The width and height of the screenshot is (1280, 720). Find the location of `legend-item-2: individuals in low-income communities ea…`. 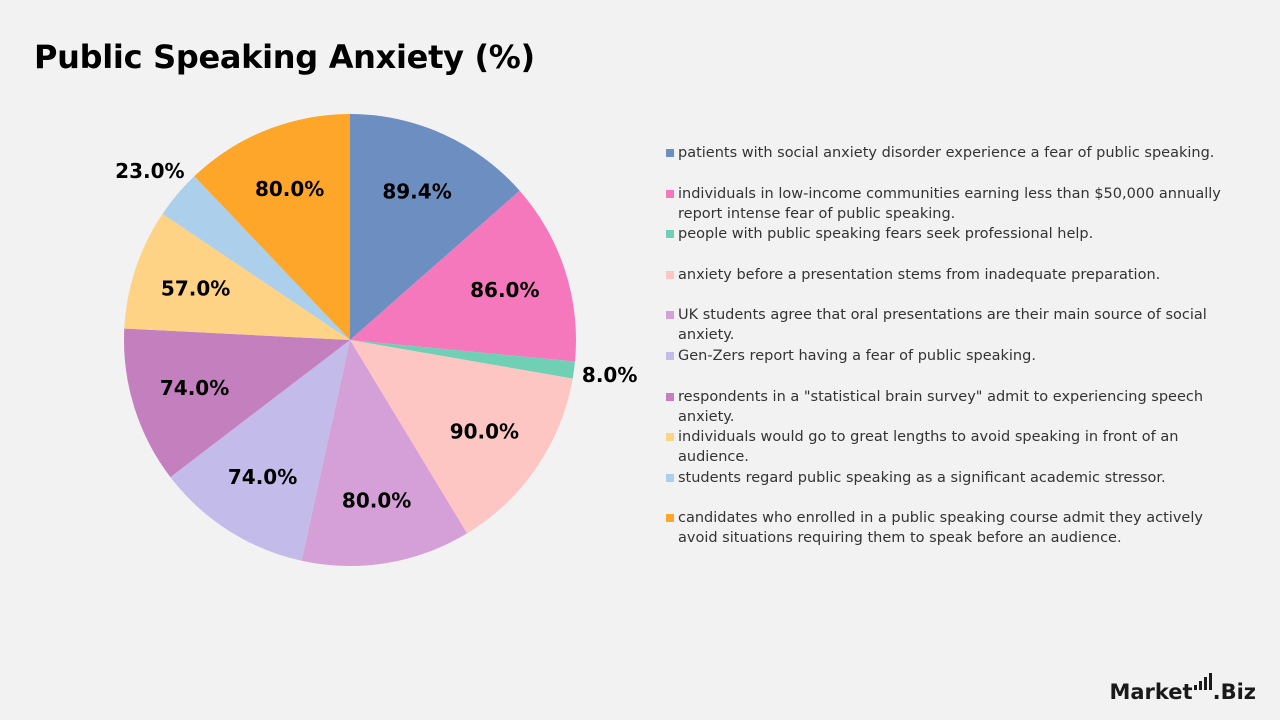

legend-item-2: individuals in low-income communities ea… is located at coordinates (956, 204).